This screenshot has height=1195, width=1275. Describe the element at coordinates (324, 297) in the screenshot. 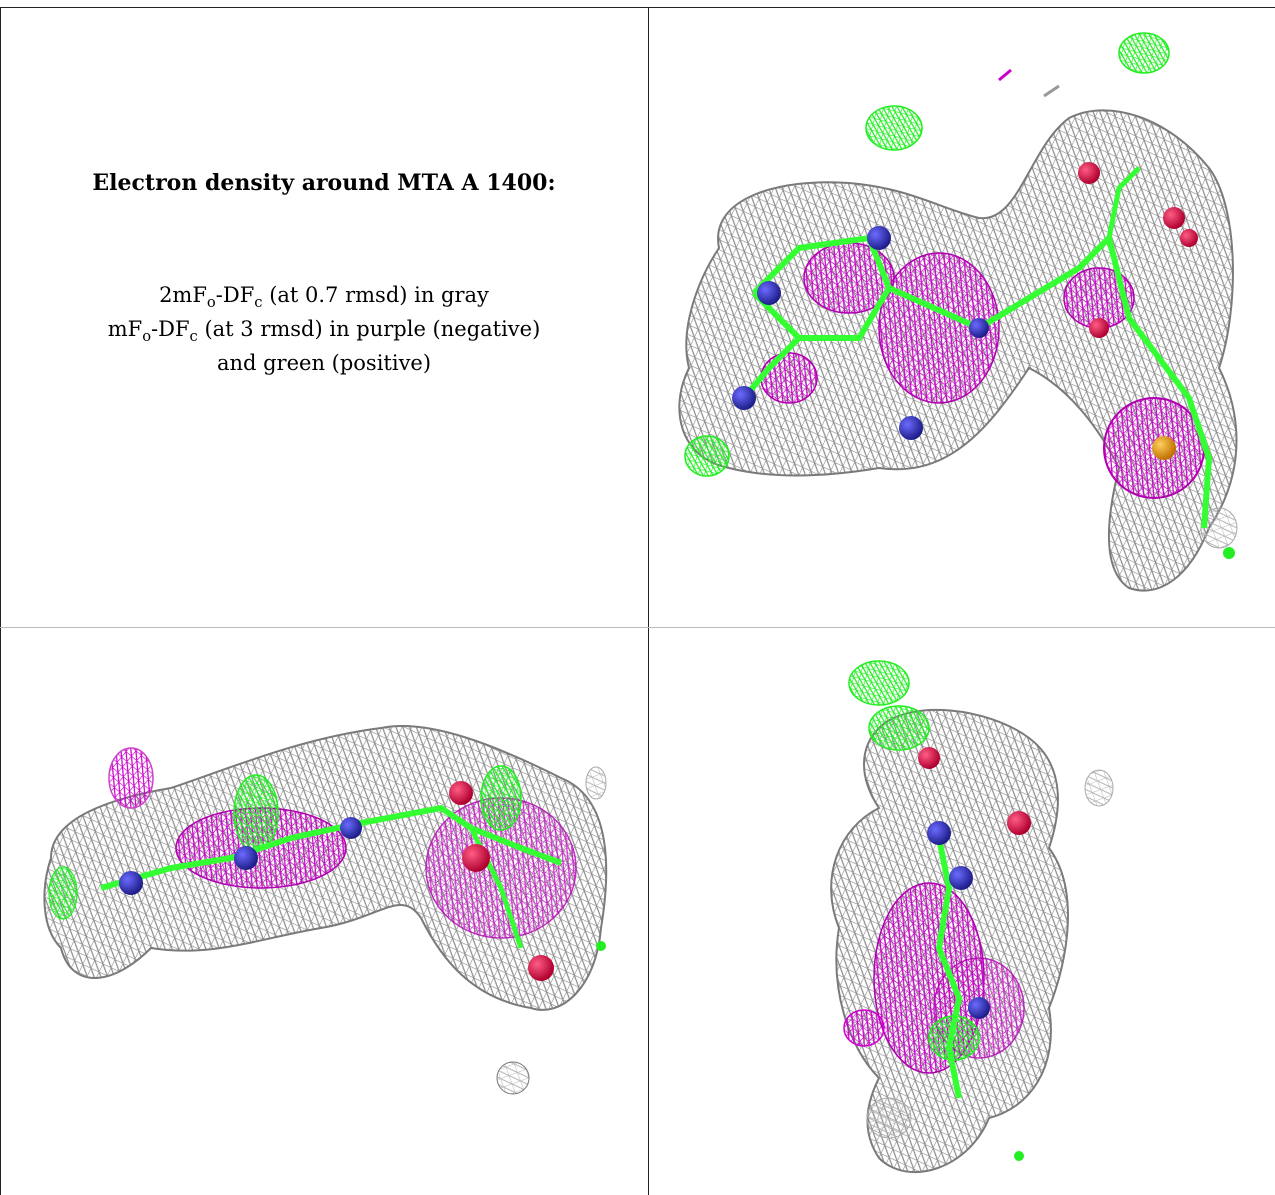

I see `legend-line-gray: 2mFo-DFc (at 0.7 rmsd) in gray` at that location.